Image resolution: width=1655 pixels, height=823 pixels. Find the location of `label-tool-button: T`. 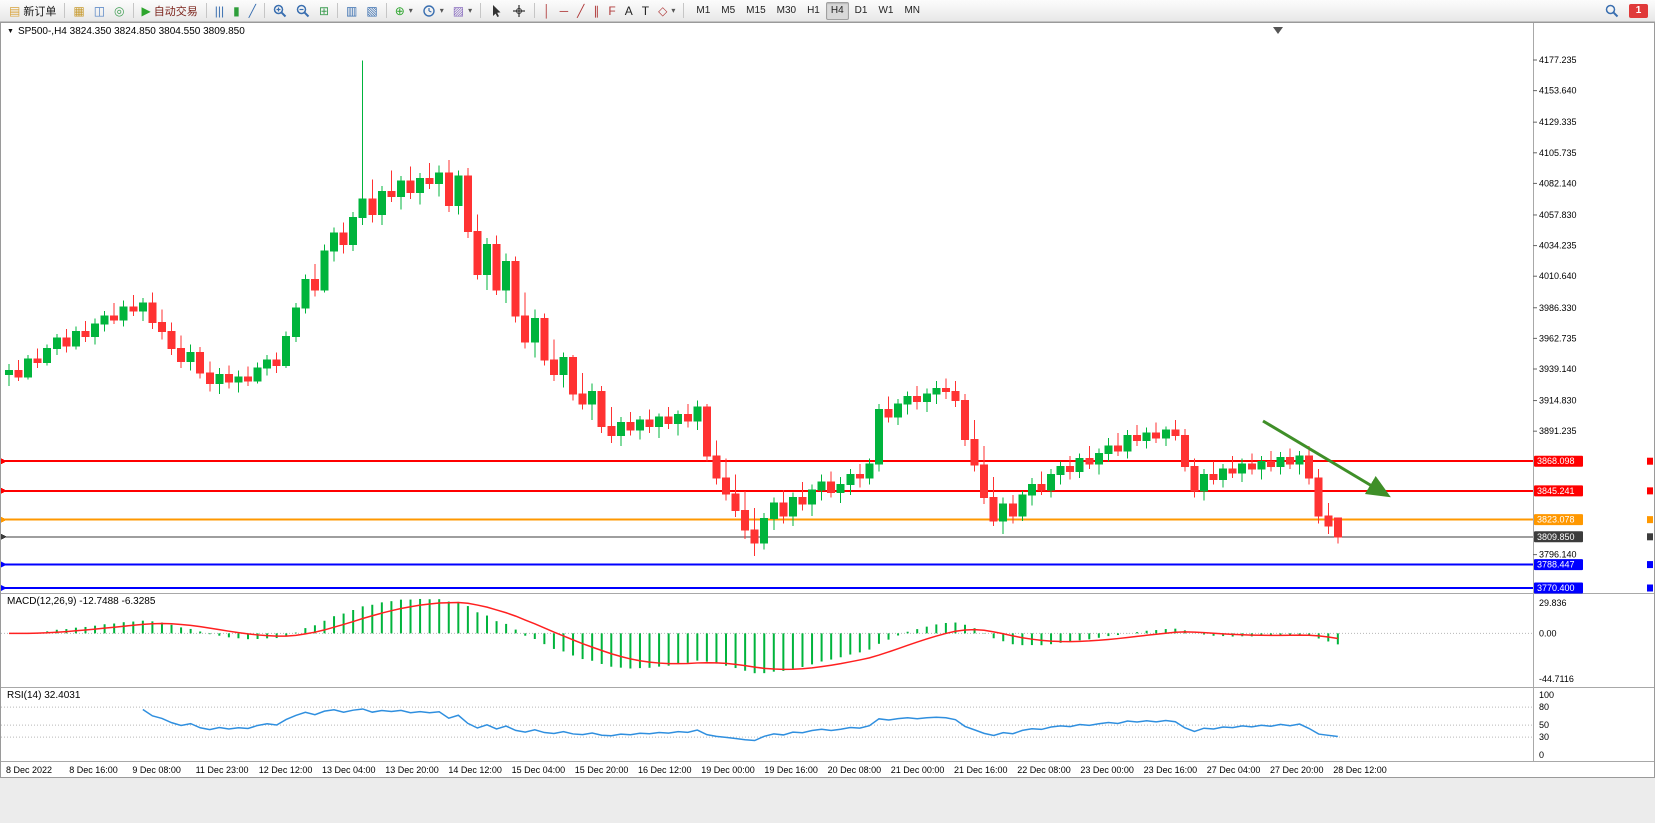

label-tool-button: T is located at coordinates (645, 11).